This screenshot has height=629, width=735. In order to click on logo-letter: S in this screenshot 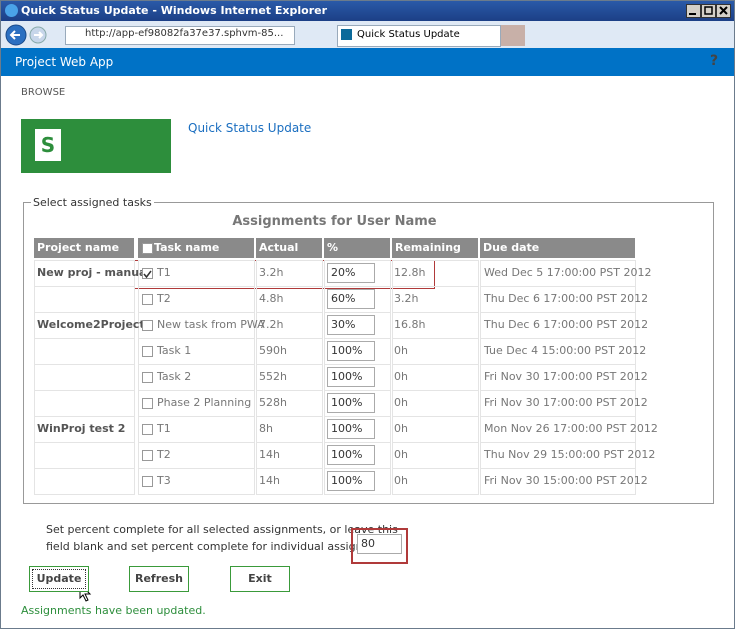, I will do `click(48, 145)`.